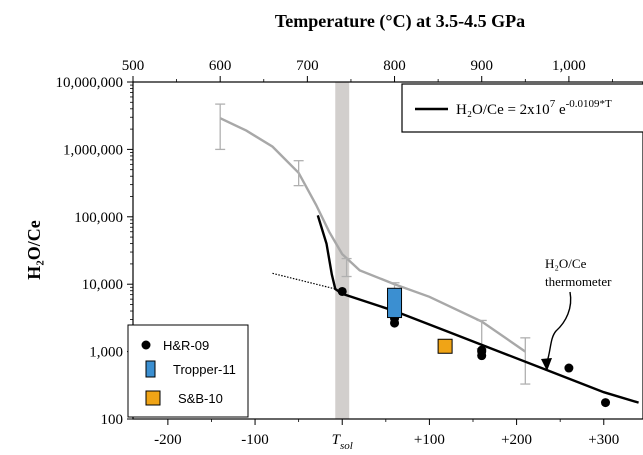 This screenshot has height=455, width=643. Describe the element at coordinates (150, 369) in the screenshot. I see `legend-marker-tropper11` at that location.